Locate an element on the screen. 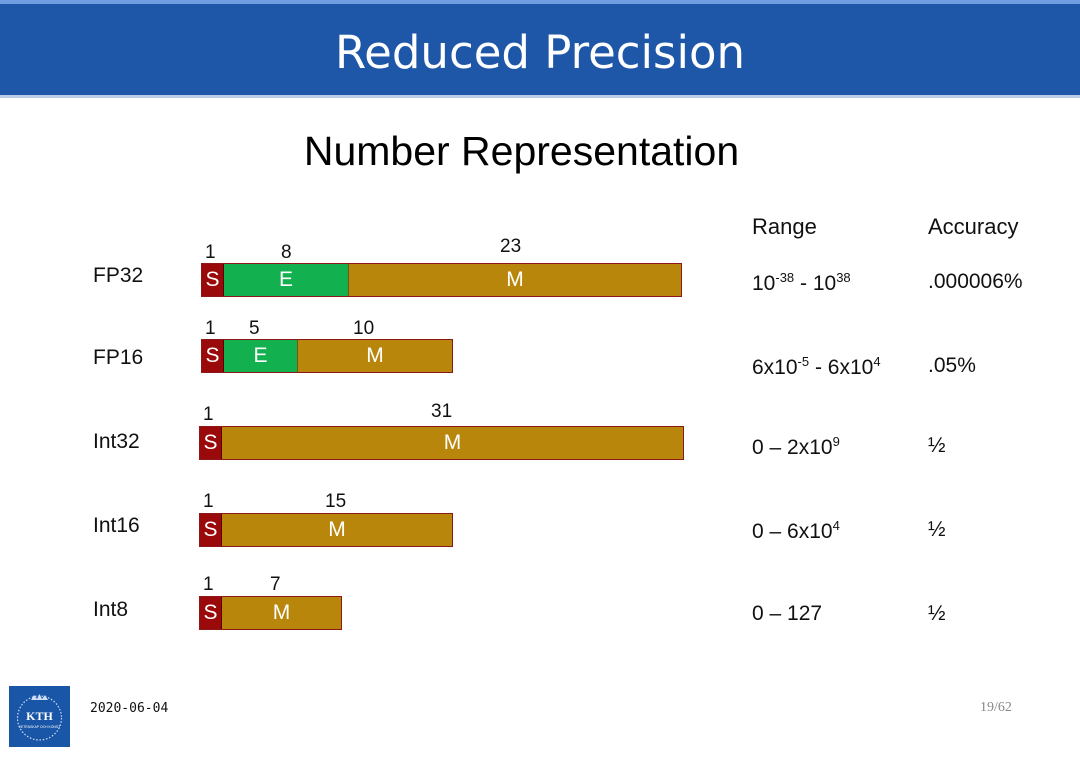 The height and width of the screenshot is (763, 1080). bit-layout-int32: S M is located at coordinates (441, 443).